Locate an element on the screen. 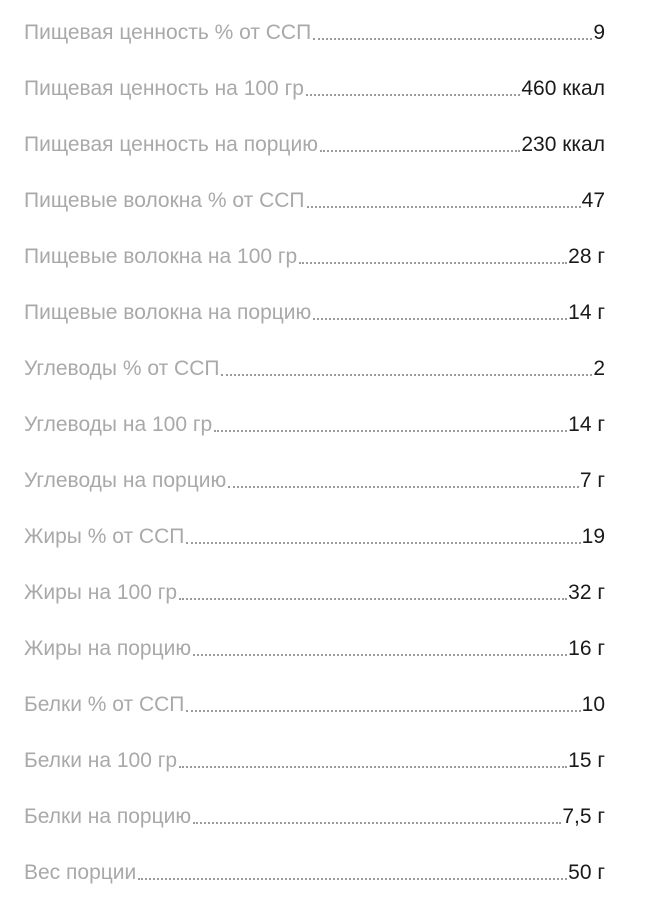 This screenshot has width=657, height=919. nutrition-value: 9 is located at coordinates (599, 32).